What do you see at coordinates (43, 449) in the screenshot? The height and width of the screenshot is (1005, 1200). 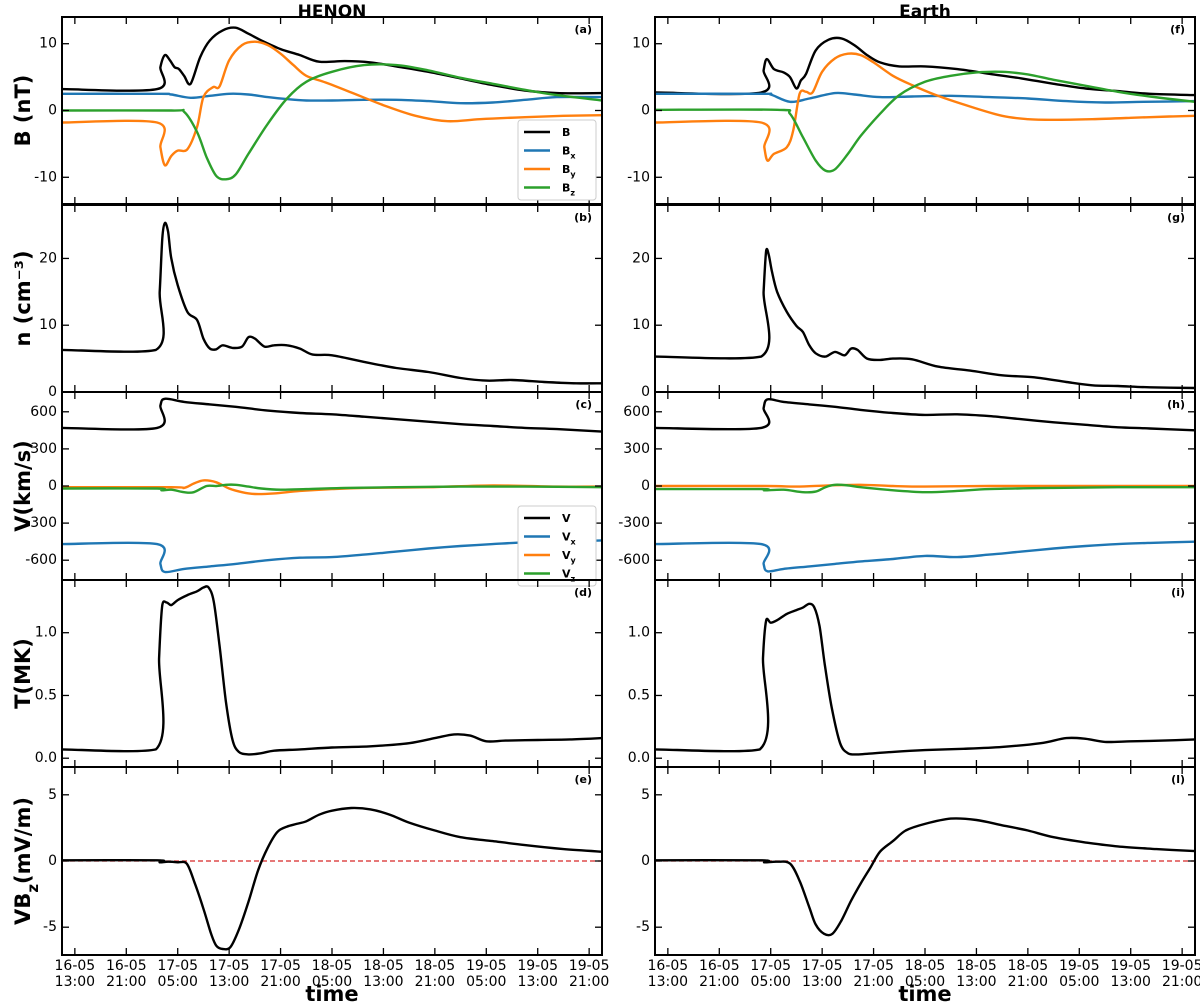 I see `y-tick-label: 300` at bounding box center [43, 449].